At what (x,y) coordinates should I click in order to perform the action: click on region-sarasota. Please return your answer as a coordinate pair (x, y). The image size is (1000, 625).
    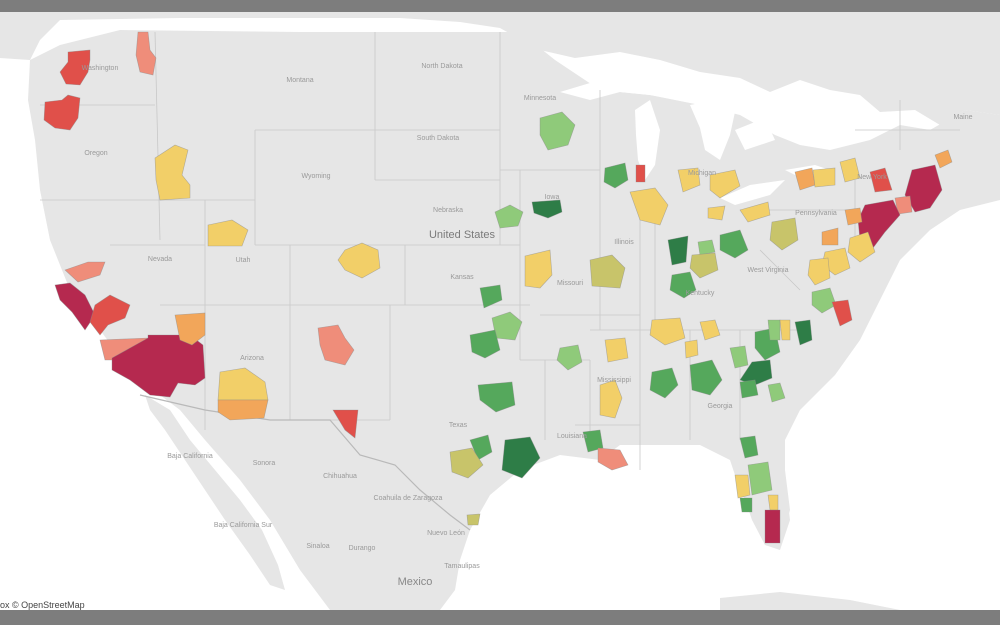
    Looking at the image, I should click on (746, 505).